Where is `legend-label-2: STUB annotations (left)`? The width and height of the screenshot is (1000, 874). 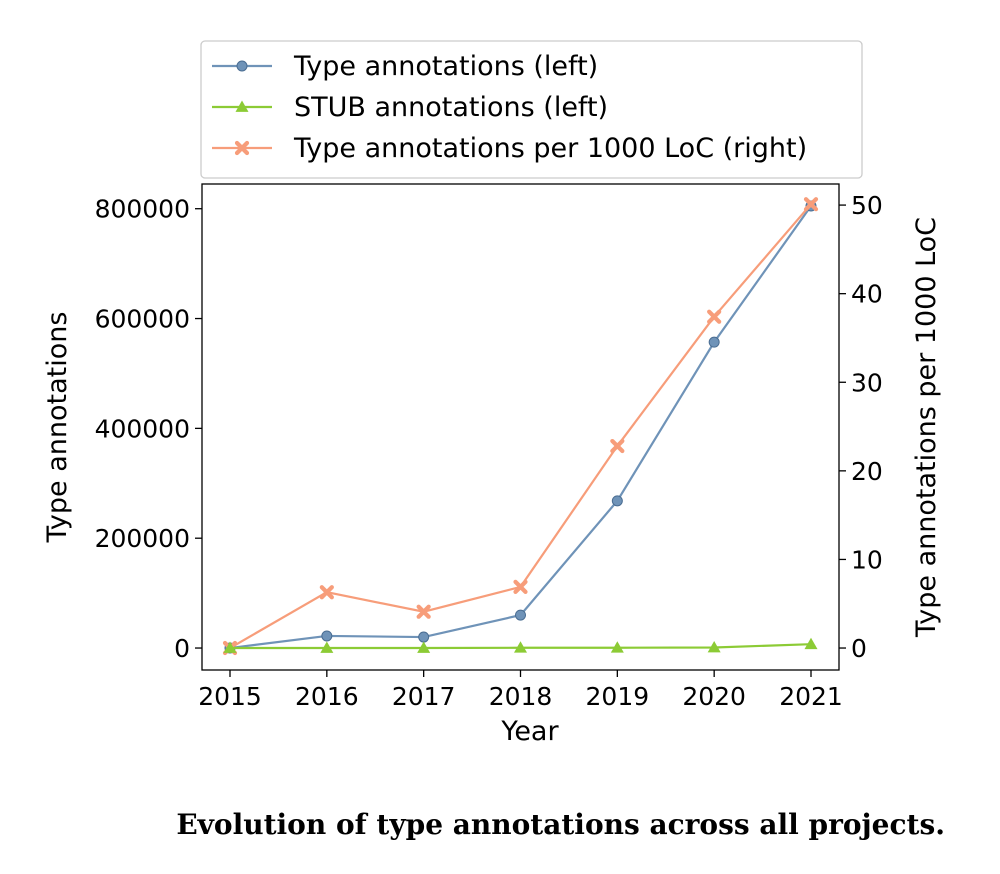 legend-label-2: STUB annotations (left) is located at coordinates (451, 107).